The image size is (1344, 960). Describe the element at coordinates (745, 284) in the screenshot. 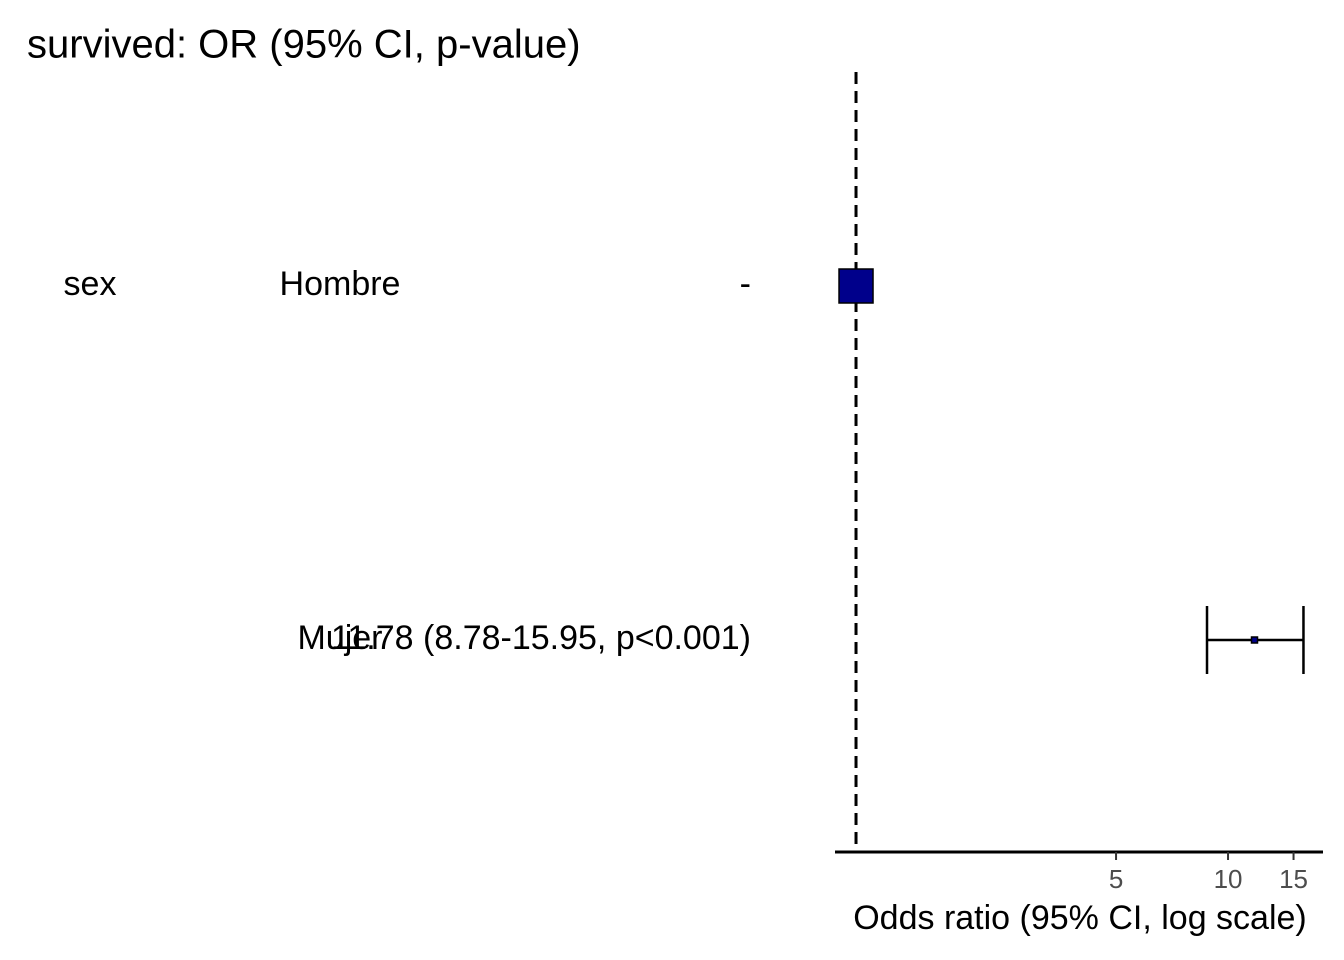

I see `or-text: -` at that location.